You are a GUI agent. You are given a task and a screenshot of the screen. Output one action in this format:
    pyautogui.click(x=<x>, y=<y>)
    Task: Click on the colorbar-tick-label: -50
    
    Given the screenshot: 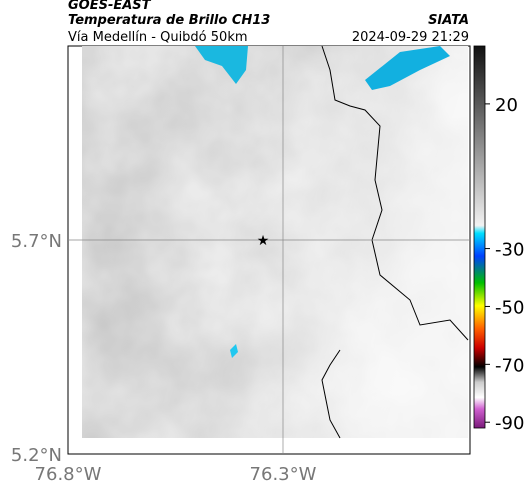 What is the action you would take?
    pyautogui.click(x=509, y=307)
    